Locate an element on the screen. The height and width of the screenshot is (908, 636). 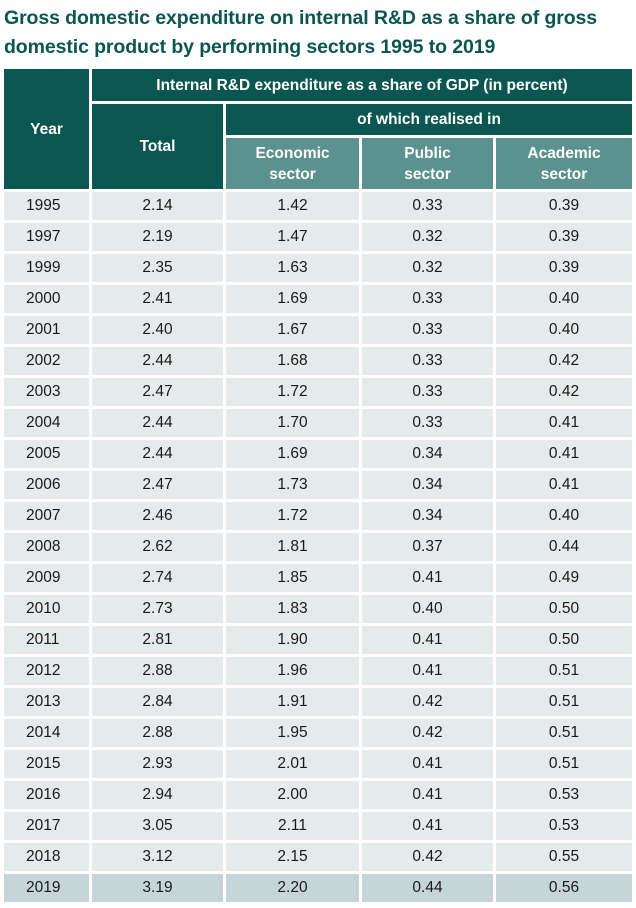
cell-economic: 2.11 is located at coordinates (292, 826).